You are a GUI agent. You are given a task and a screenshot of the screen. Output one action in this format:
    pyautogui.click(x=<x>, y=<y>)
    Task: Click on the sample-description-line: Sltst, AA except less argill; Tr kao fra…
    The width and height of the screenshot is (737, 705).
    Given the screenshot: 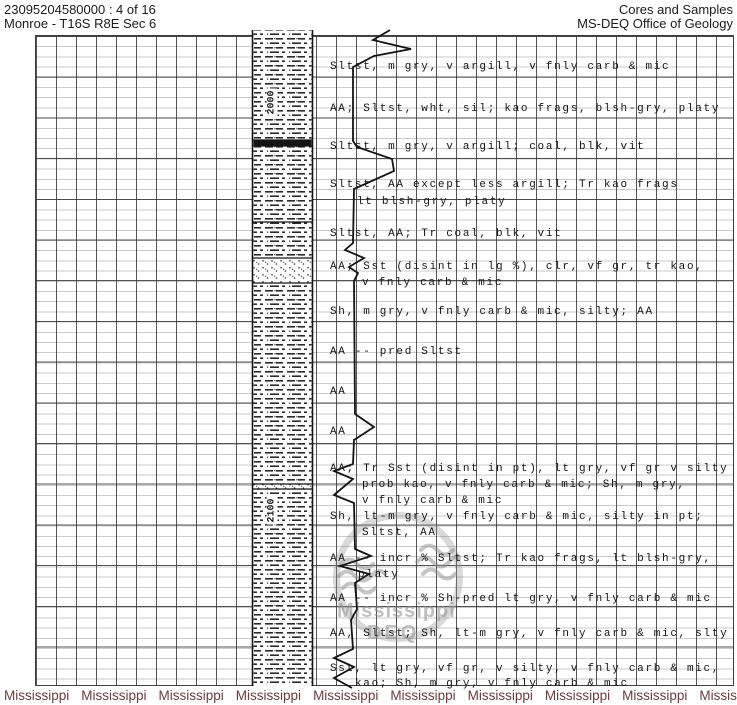 What is the action you would take?
    pyautogui.click(x=504, y=185)
    